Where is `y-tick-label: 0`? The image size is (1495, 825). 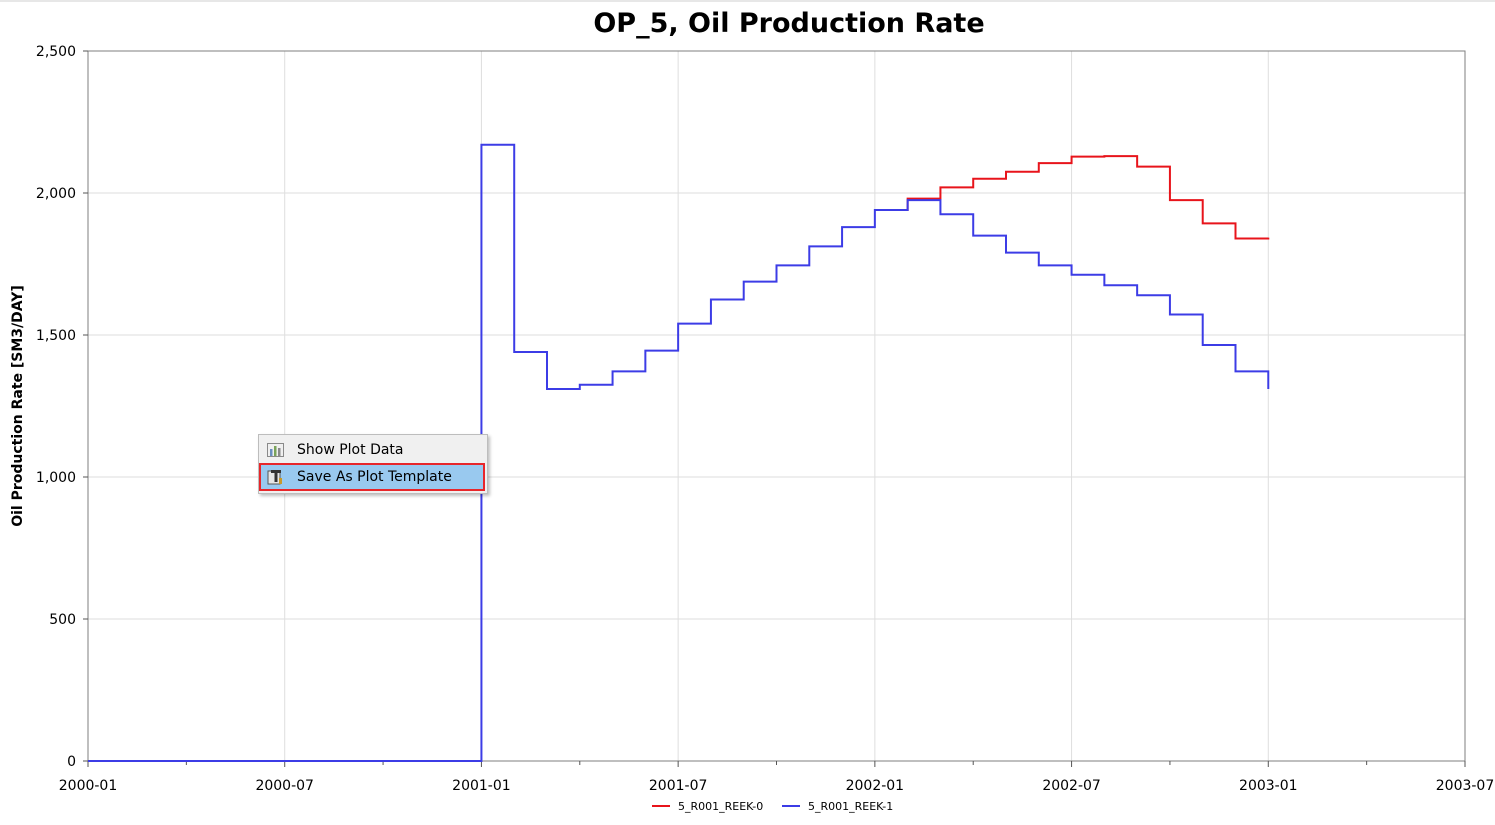
y-tick-label: 0 is located at coordinates (71, 762).